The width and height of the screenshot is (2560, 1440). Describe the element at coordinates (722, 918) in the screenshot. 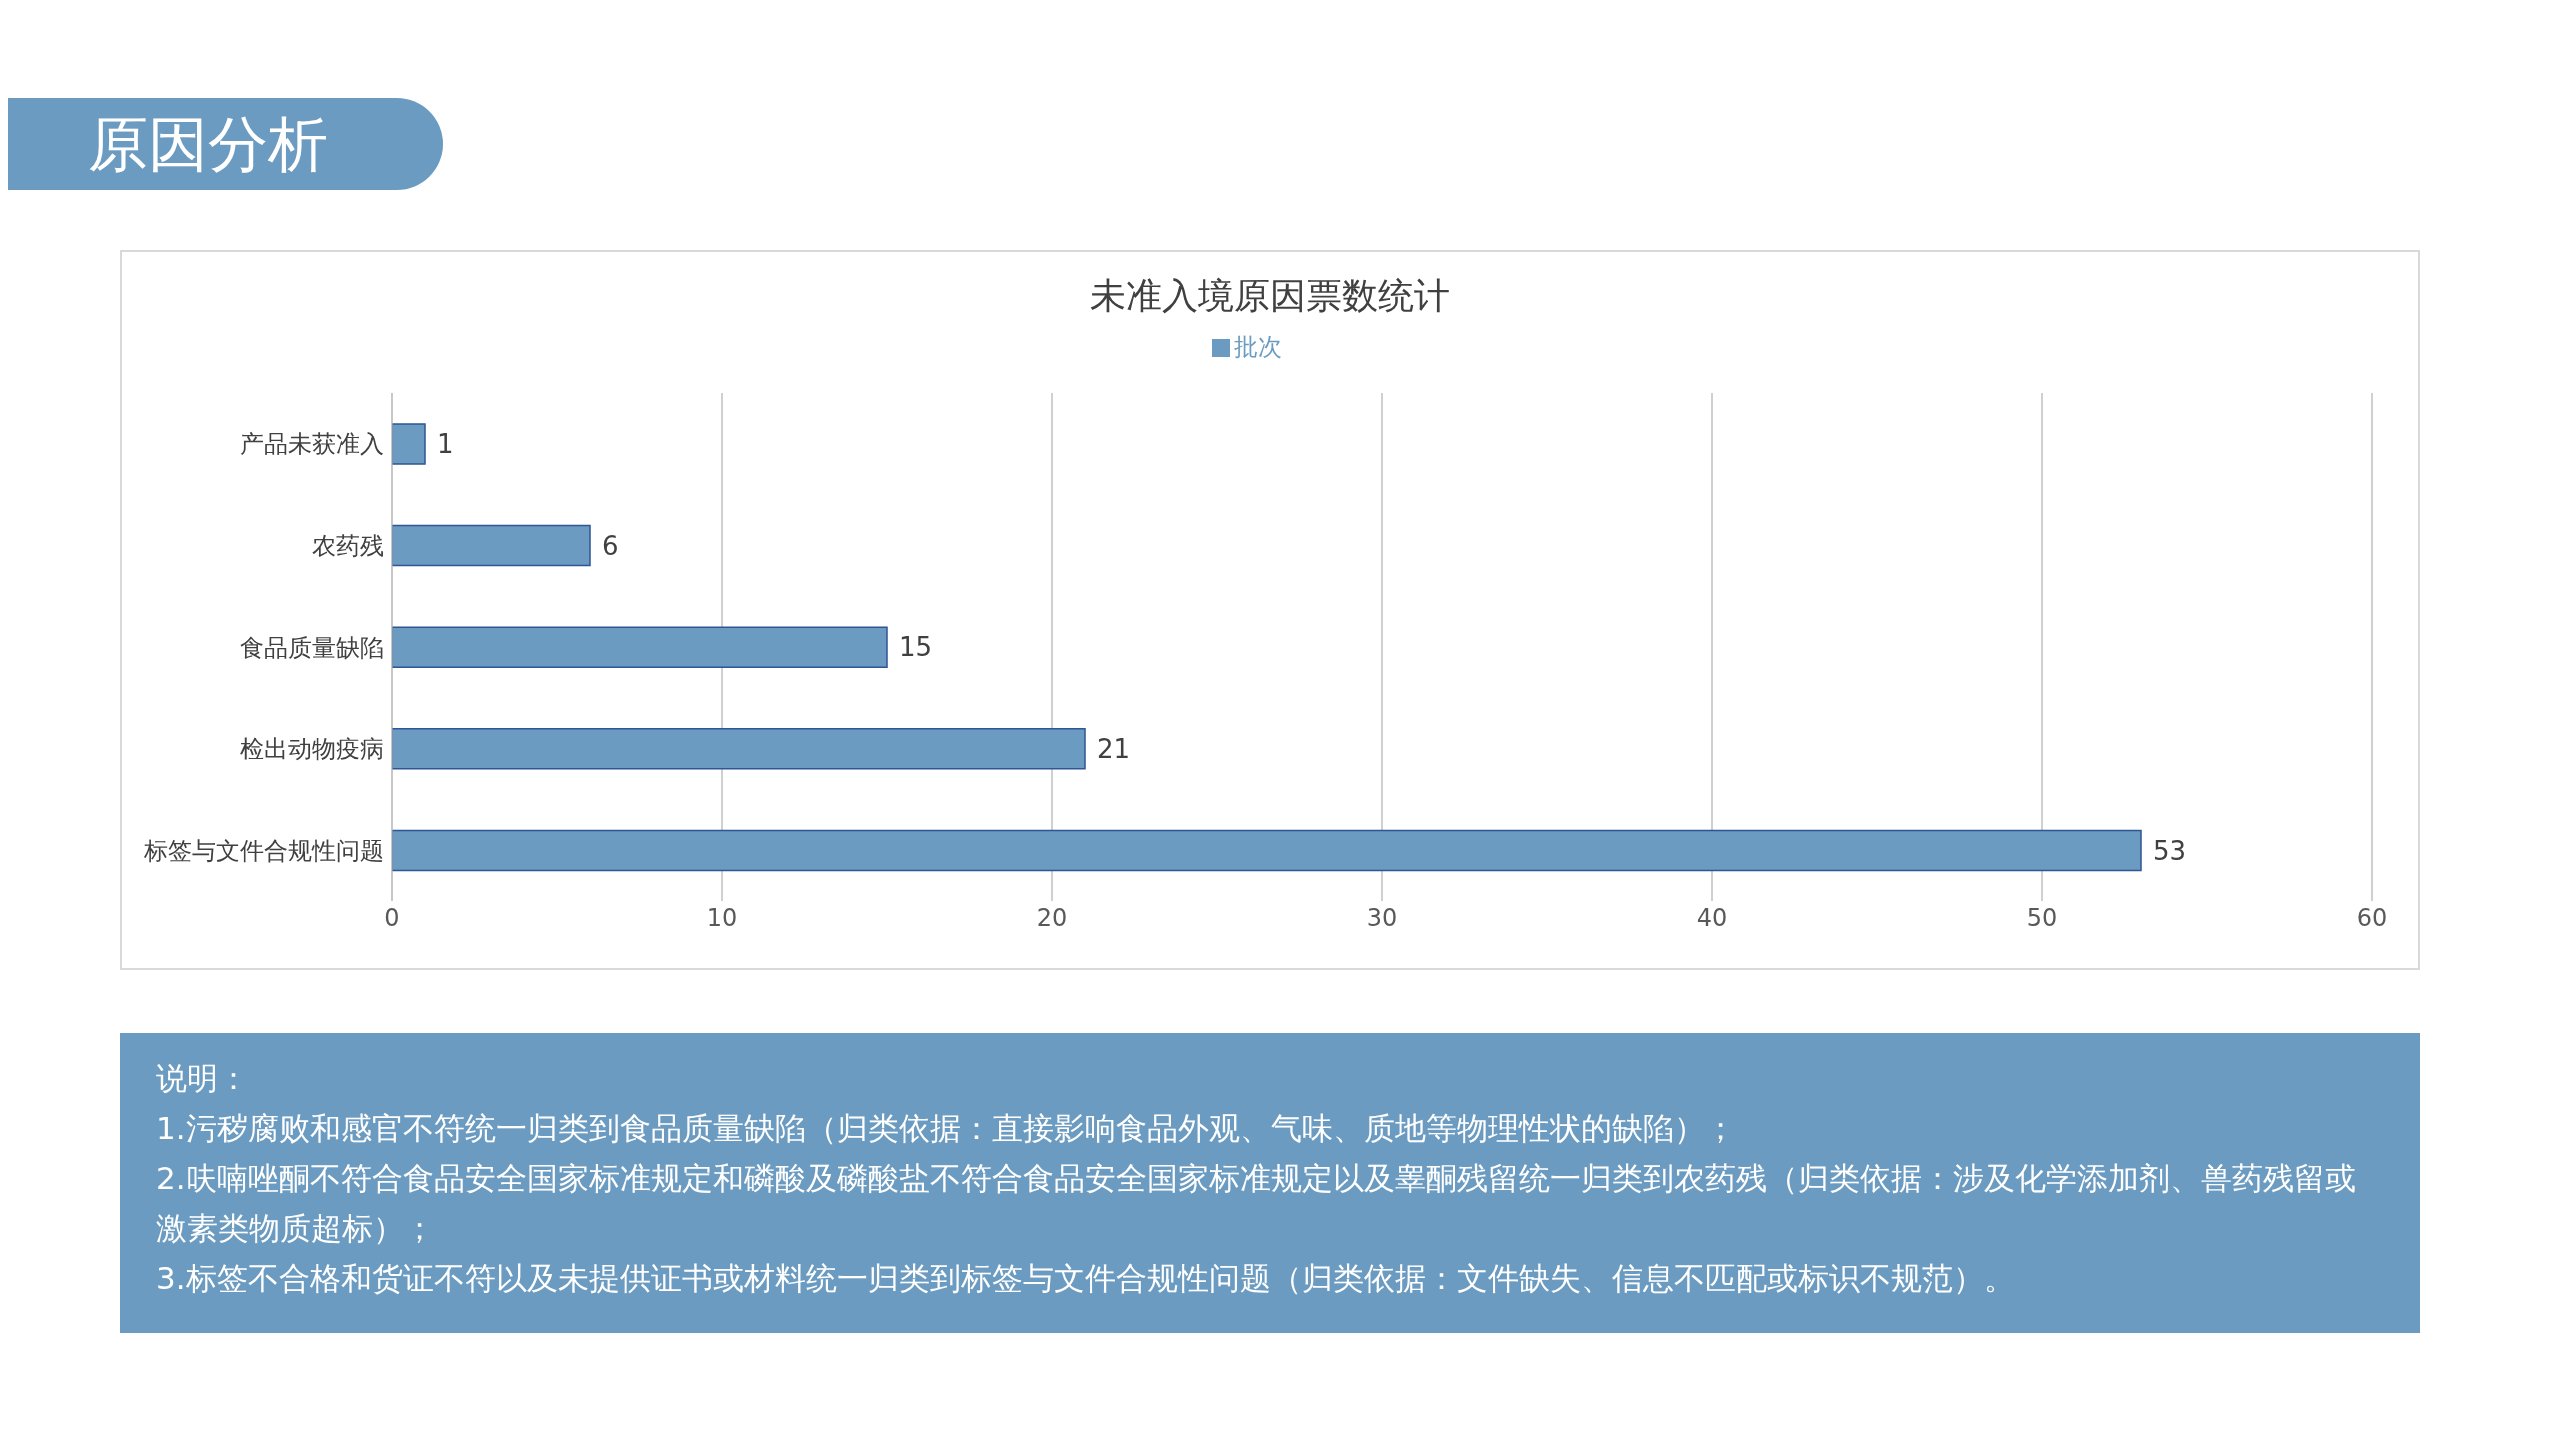

I see `x-tick-label: 10` at that location.